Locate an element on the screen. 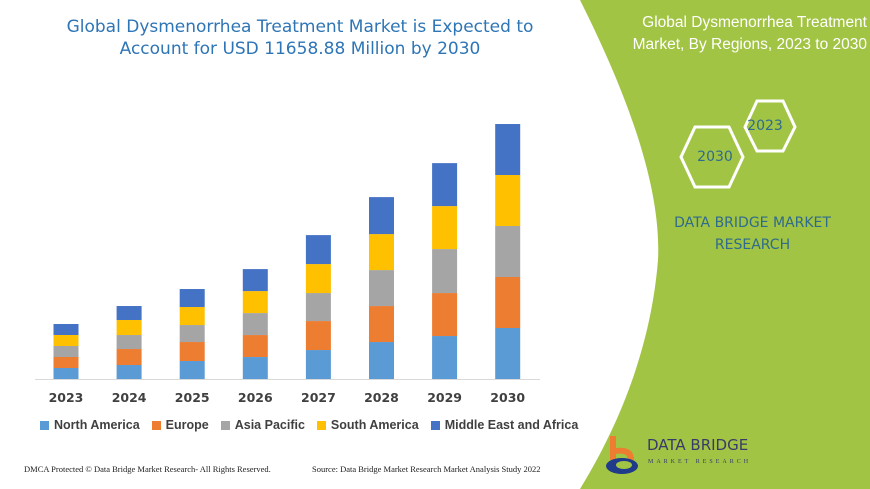  brand-line-1: DATA BRIDGE MARKET is located at coordinates (752, 223).